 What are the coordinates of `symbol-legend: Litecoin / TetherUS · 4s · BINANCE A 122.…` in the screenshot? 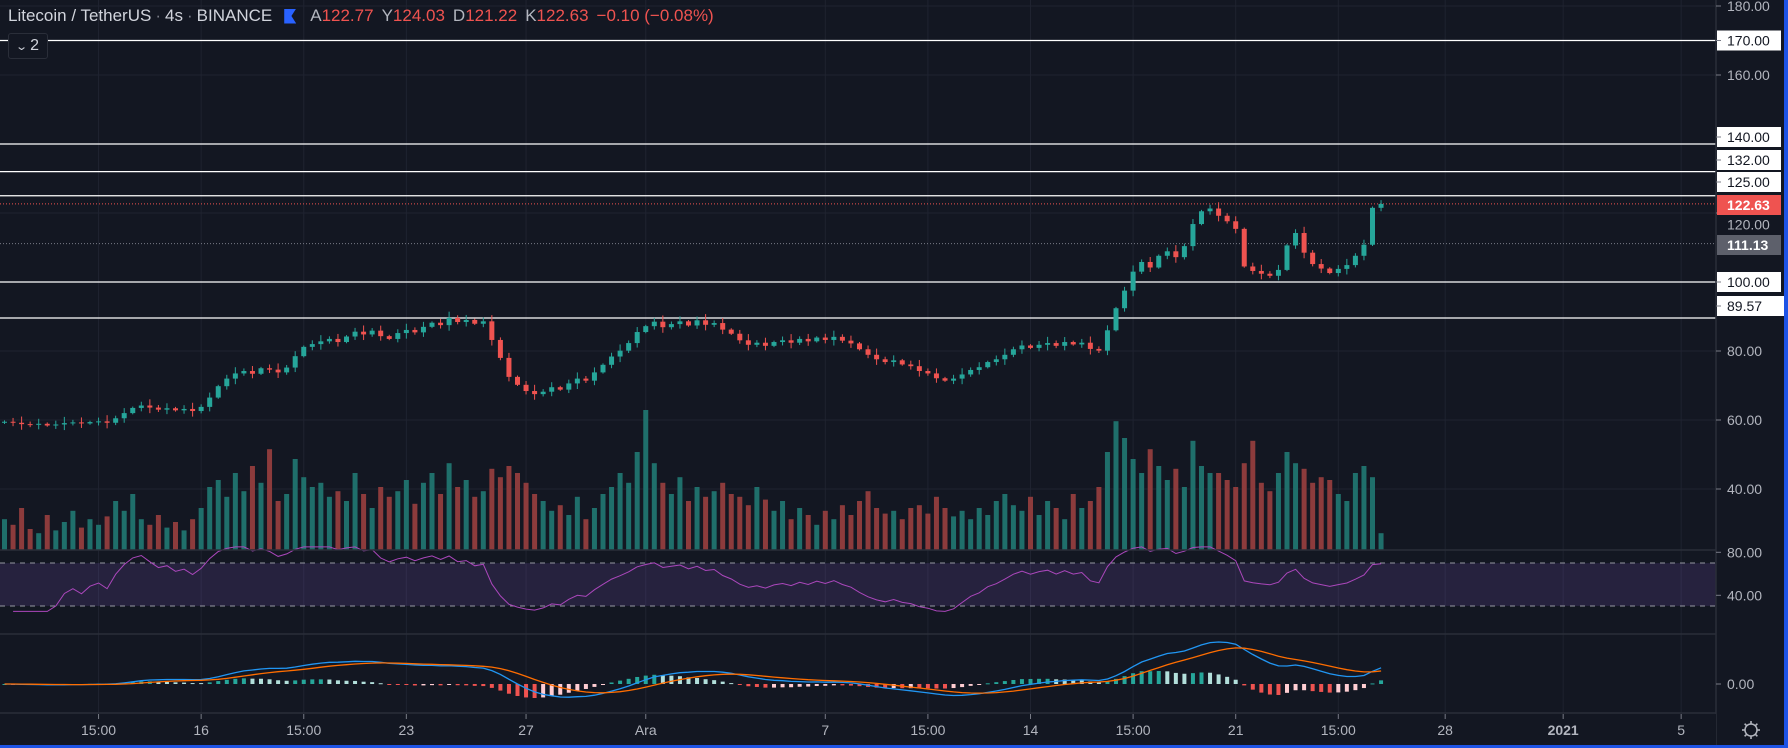 It's located at (361, 15).